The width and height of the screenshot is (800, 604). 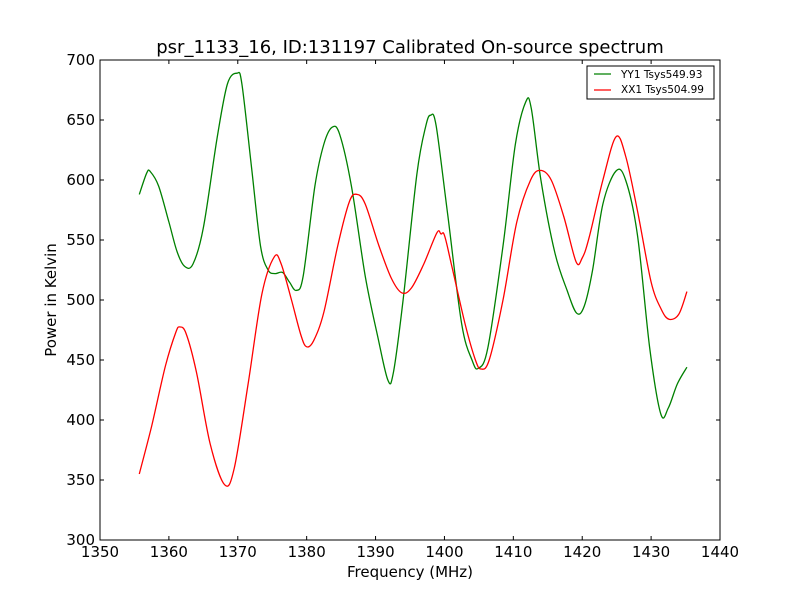 I want to click on y-tick-label: 650, so click(x=80, y=120).